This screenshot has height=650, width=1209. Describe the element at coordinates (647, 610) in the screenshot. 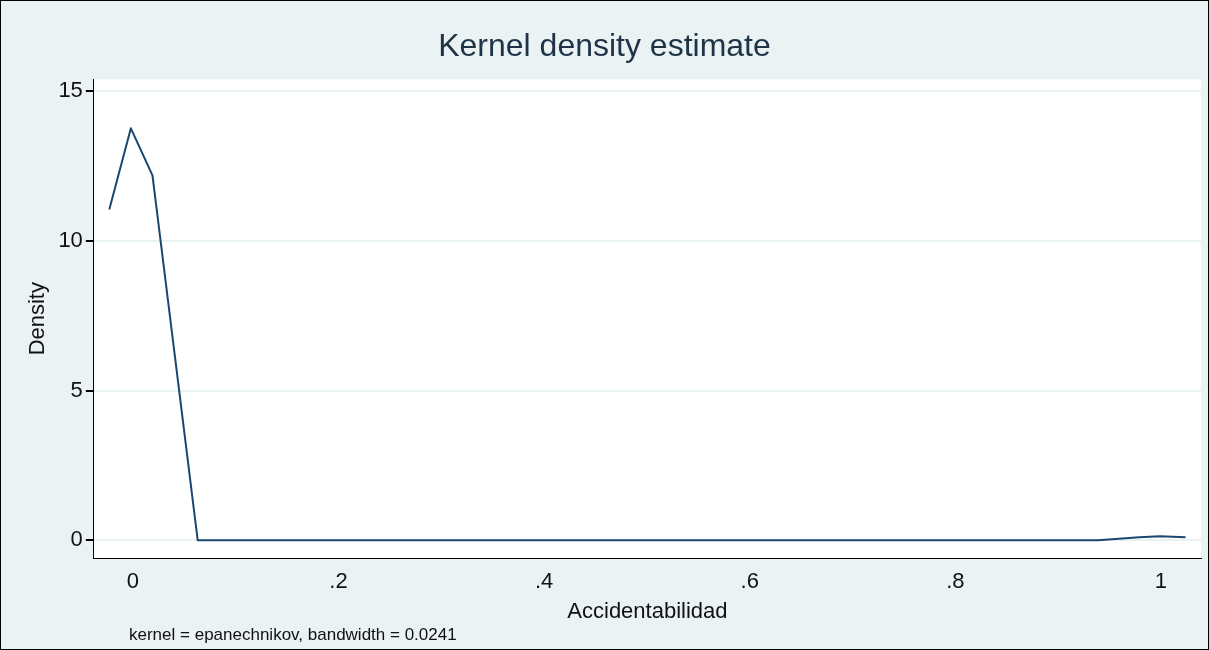

I see `x-axis-title: Accidentabilidad` at that location.